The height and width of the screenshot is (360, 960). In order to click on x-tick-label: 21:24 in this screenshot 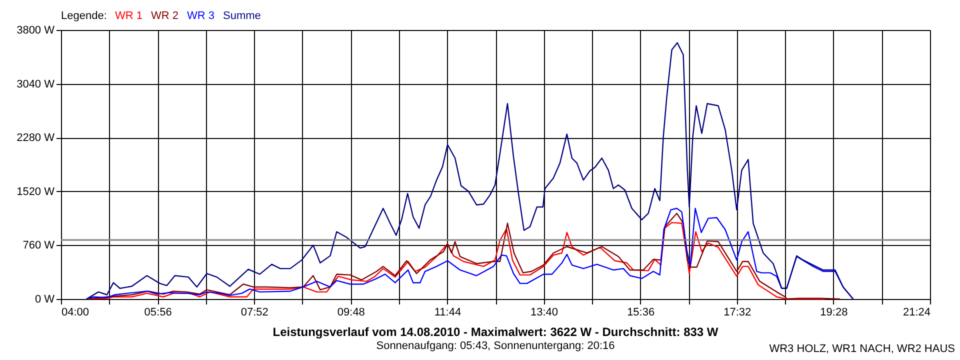, I will do `click(916, 312)`.